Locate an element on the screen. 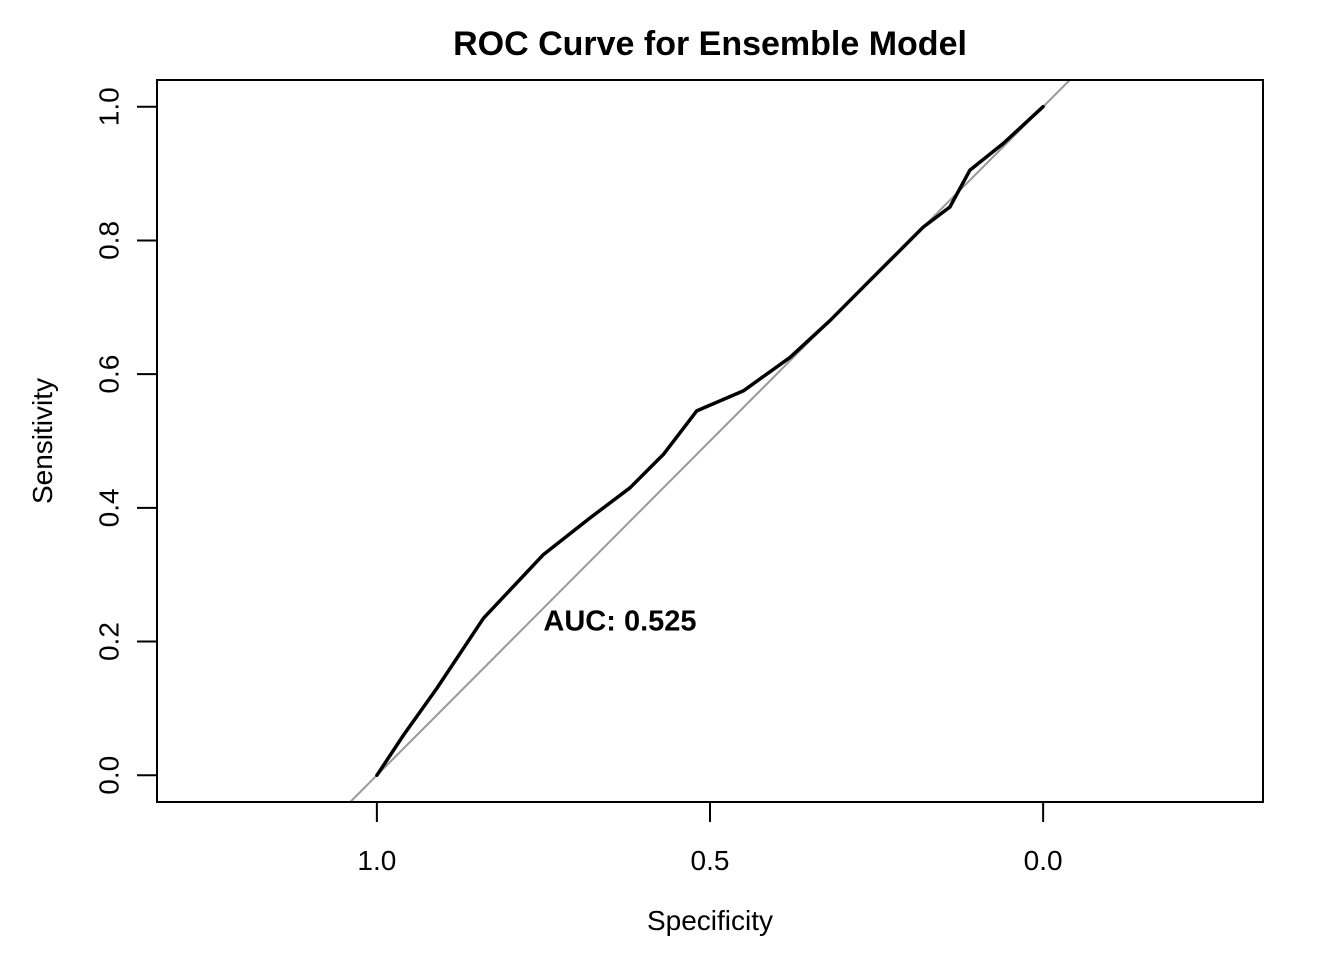  y-axis-title: Sensitivity is located at coordinates (42, 441).